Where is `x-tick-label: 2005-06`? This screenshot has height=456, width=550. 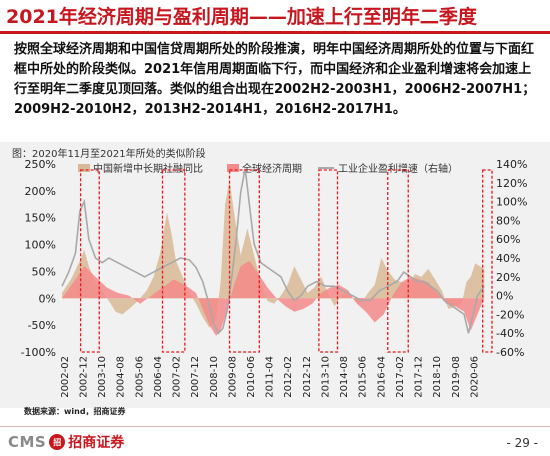
x-tick-label: 2005-06 is located at coordinates (139, 377).